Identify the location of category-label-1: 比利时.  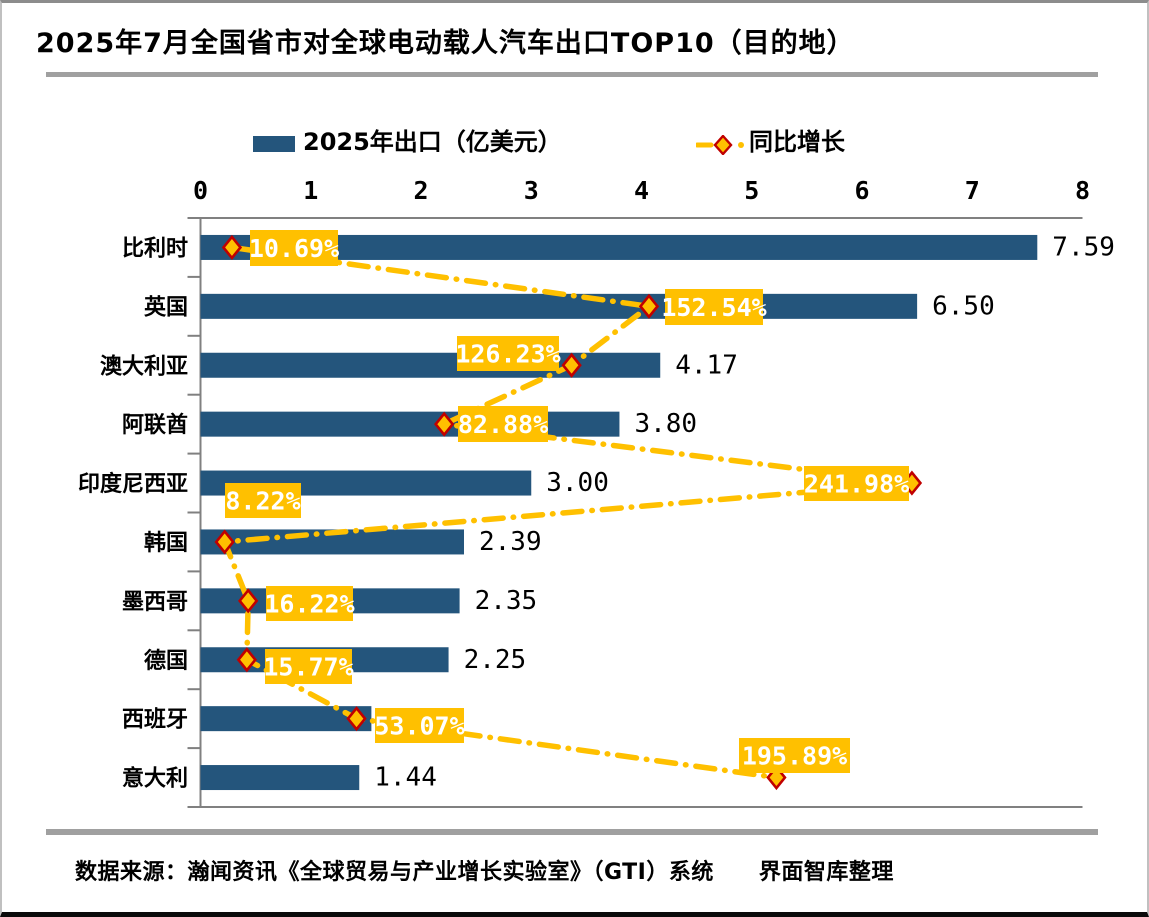
(155, 248).